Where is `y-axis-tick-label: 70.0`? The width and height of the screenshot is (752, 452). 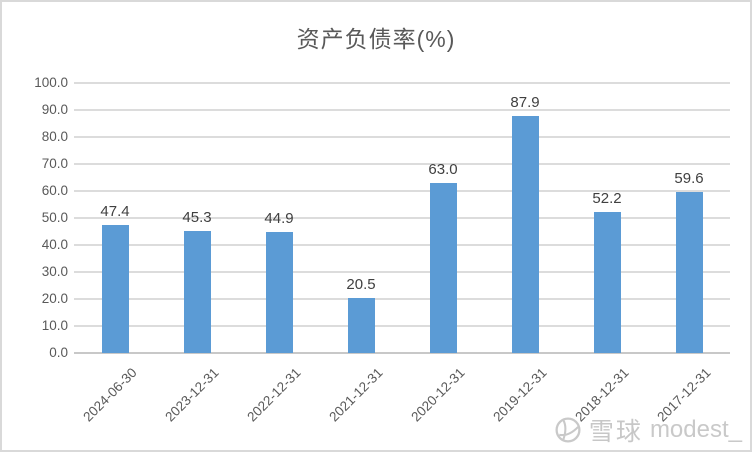 y-axis-tick-label: 70.0 is located at coordinates (54, 163).